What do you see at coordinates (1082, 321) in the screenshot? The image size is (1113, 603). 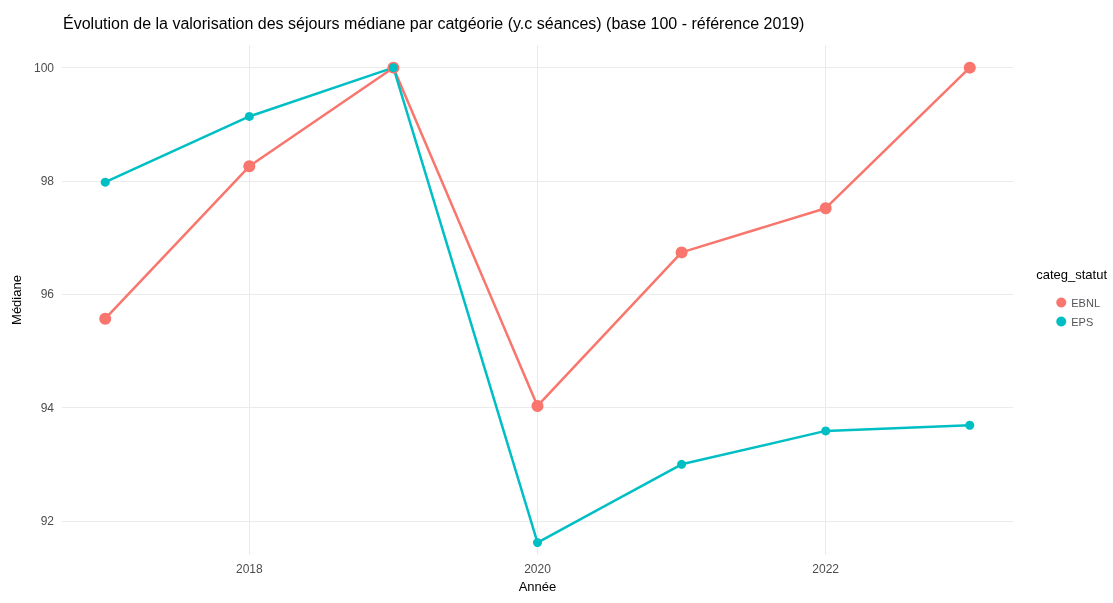 I see `legend-label: EPS` at bounding box center [1082, 321].